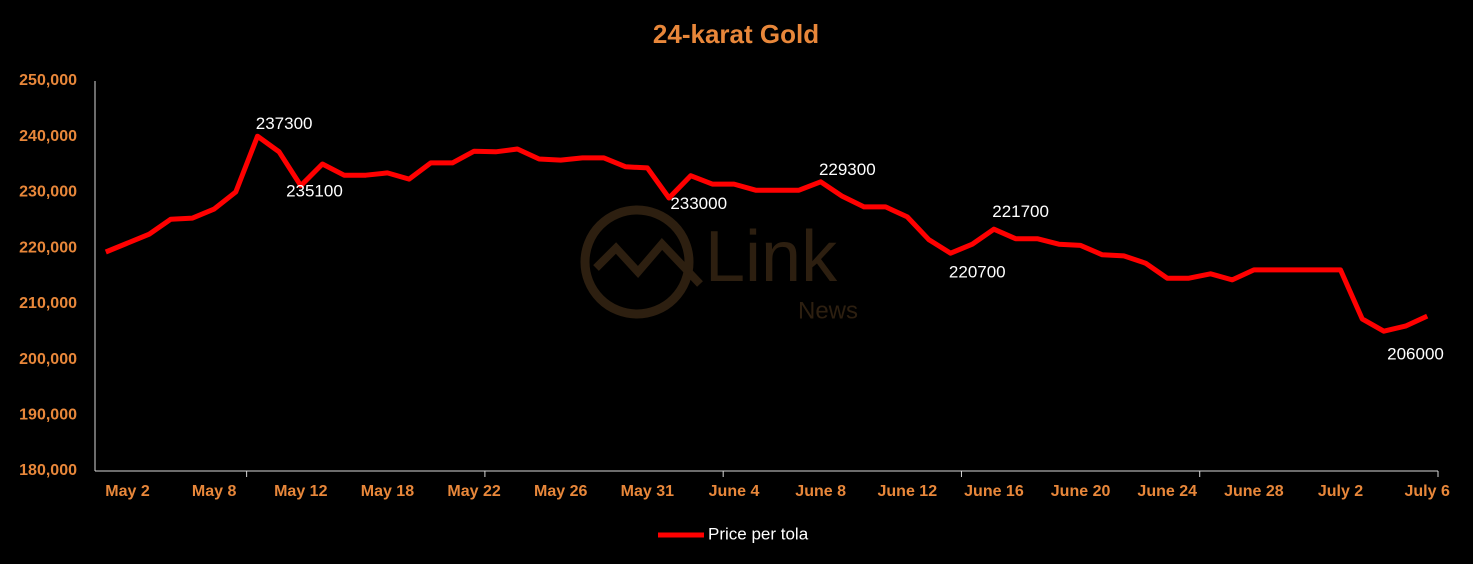  I want to click on x-tick-label: May 12, so click(300, 491).